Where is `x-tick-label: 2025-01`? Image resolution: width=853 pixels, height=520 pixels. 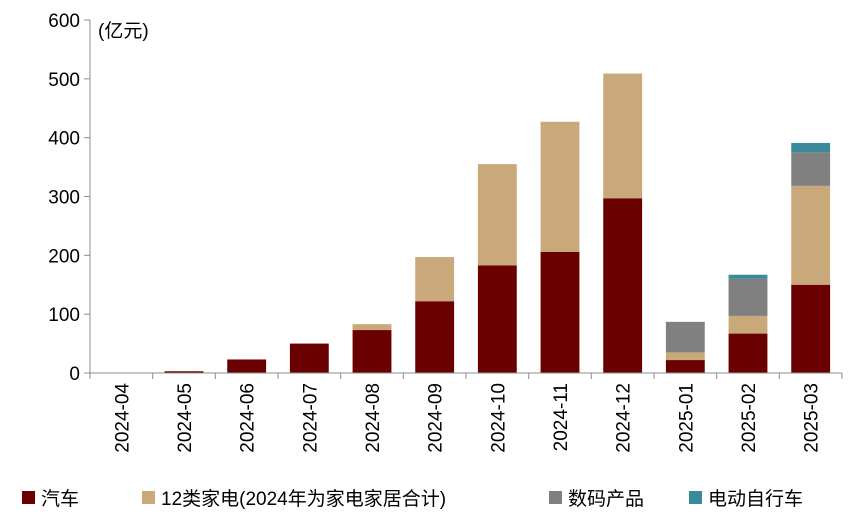
x-tick-label: 2025-01 is located at coordinates (686, 418).